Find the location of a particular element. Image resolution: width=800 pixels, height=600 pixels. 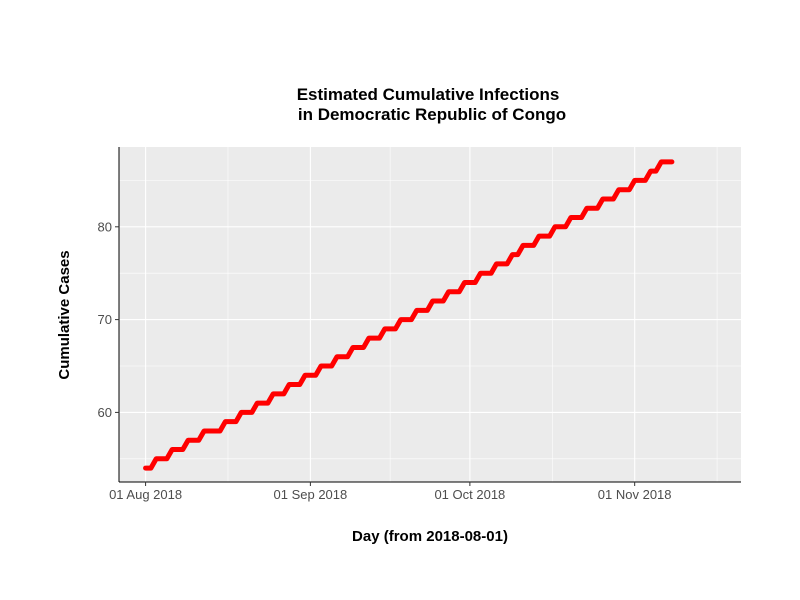

y-tick-label: 60 is located at coordinates (105, 412).